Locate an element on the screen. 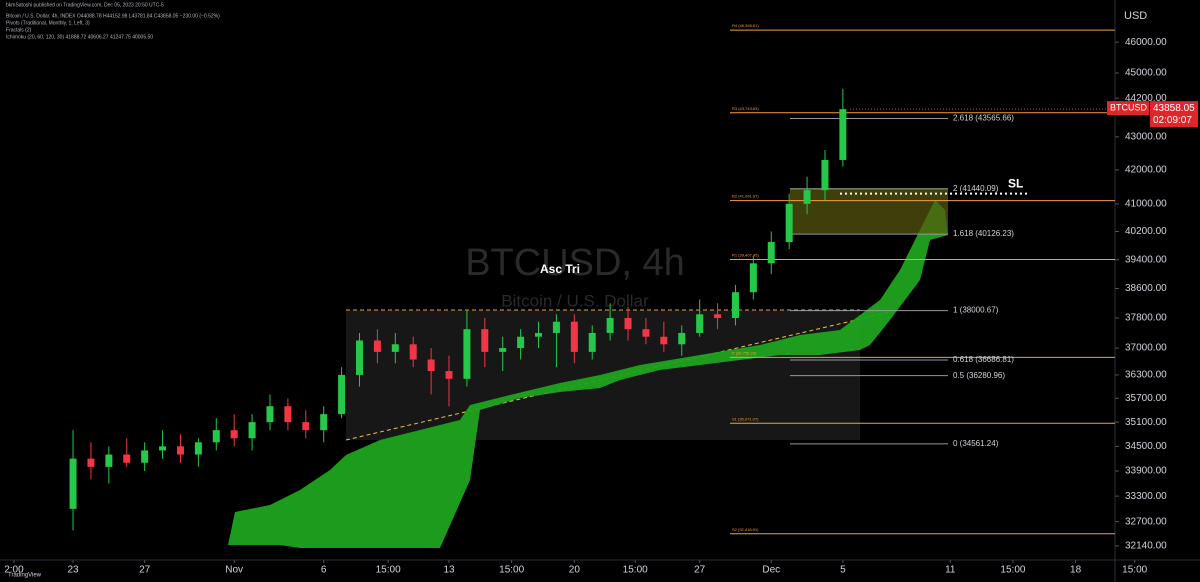 The height and width of the screenshot is (582, 1200). y-tick-label: 34500.00 is located at coordinates (1146, 446).